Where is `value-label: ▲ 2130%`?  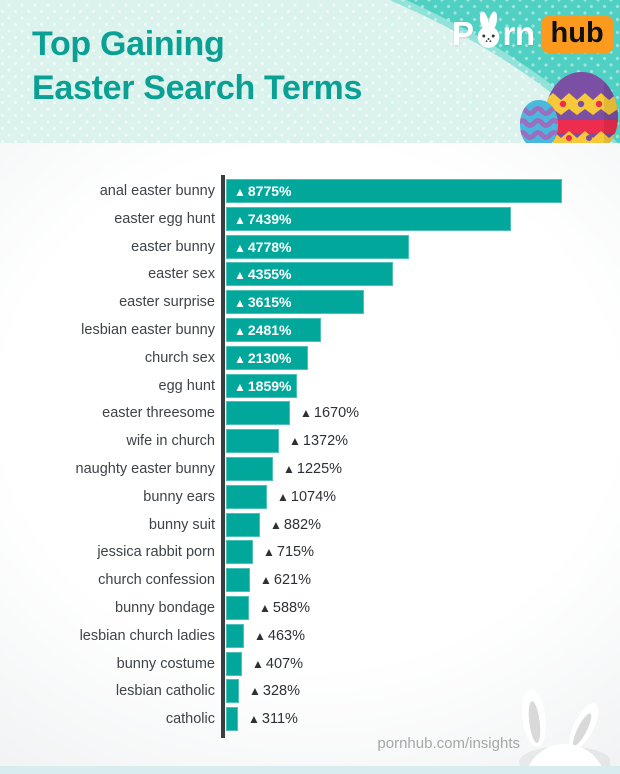 value-label: ▲ 2130% is located at coordinates (263, 357).